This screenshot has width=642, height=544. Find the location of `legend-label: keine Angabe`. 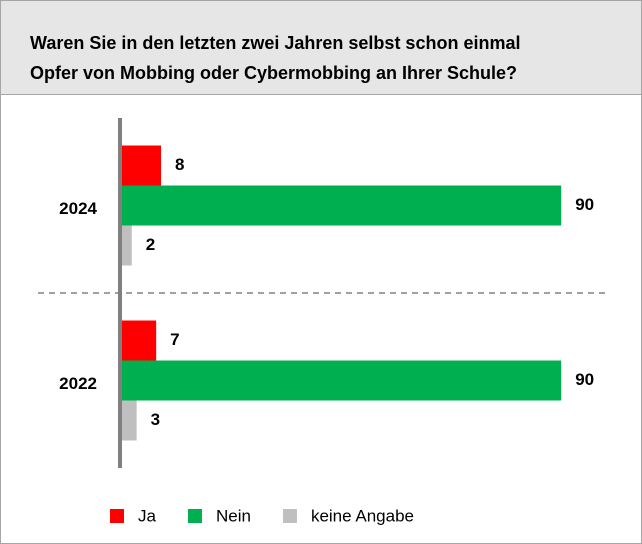

legend-label: keine Angabe is located at coordinates (362, 515).